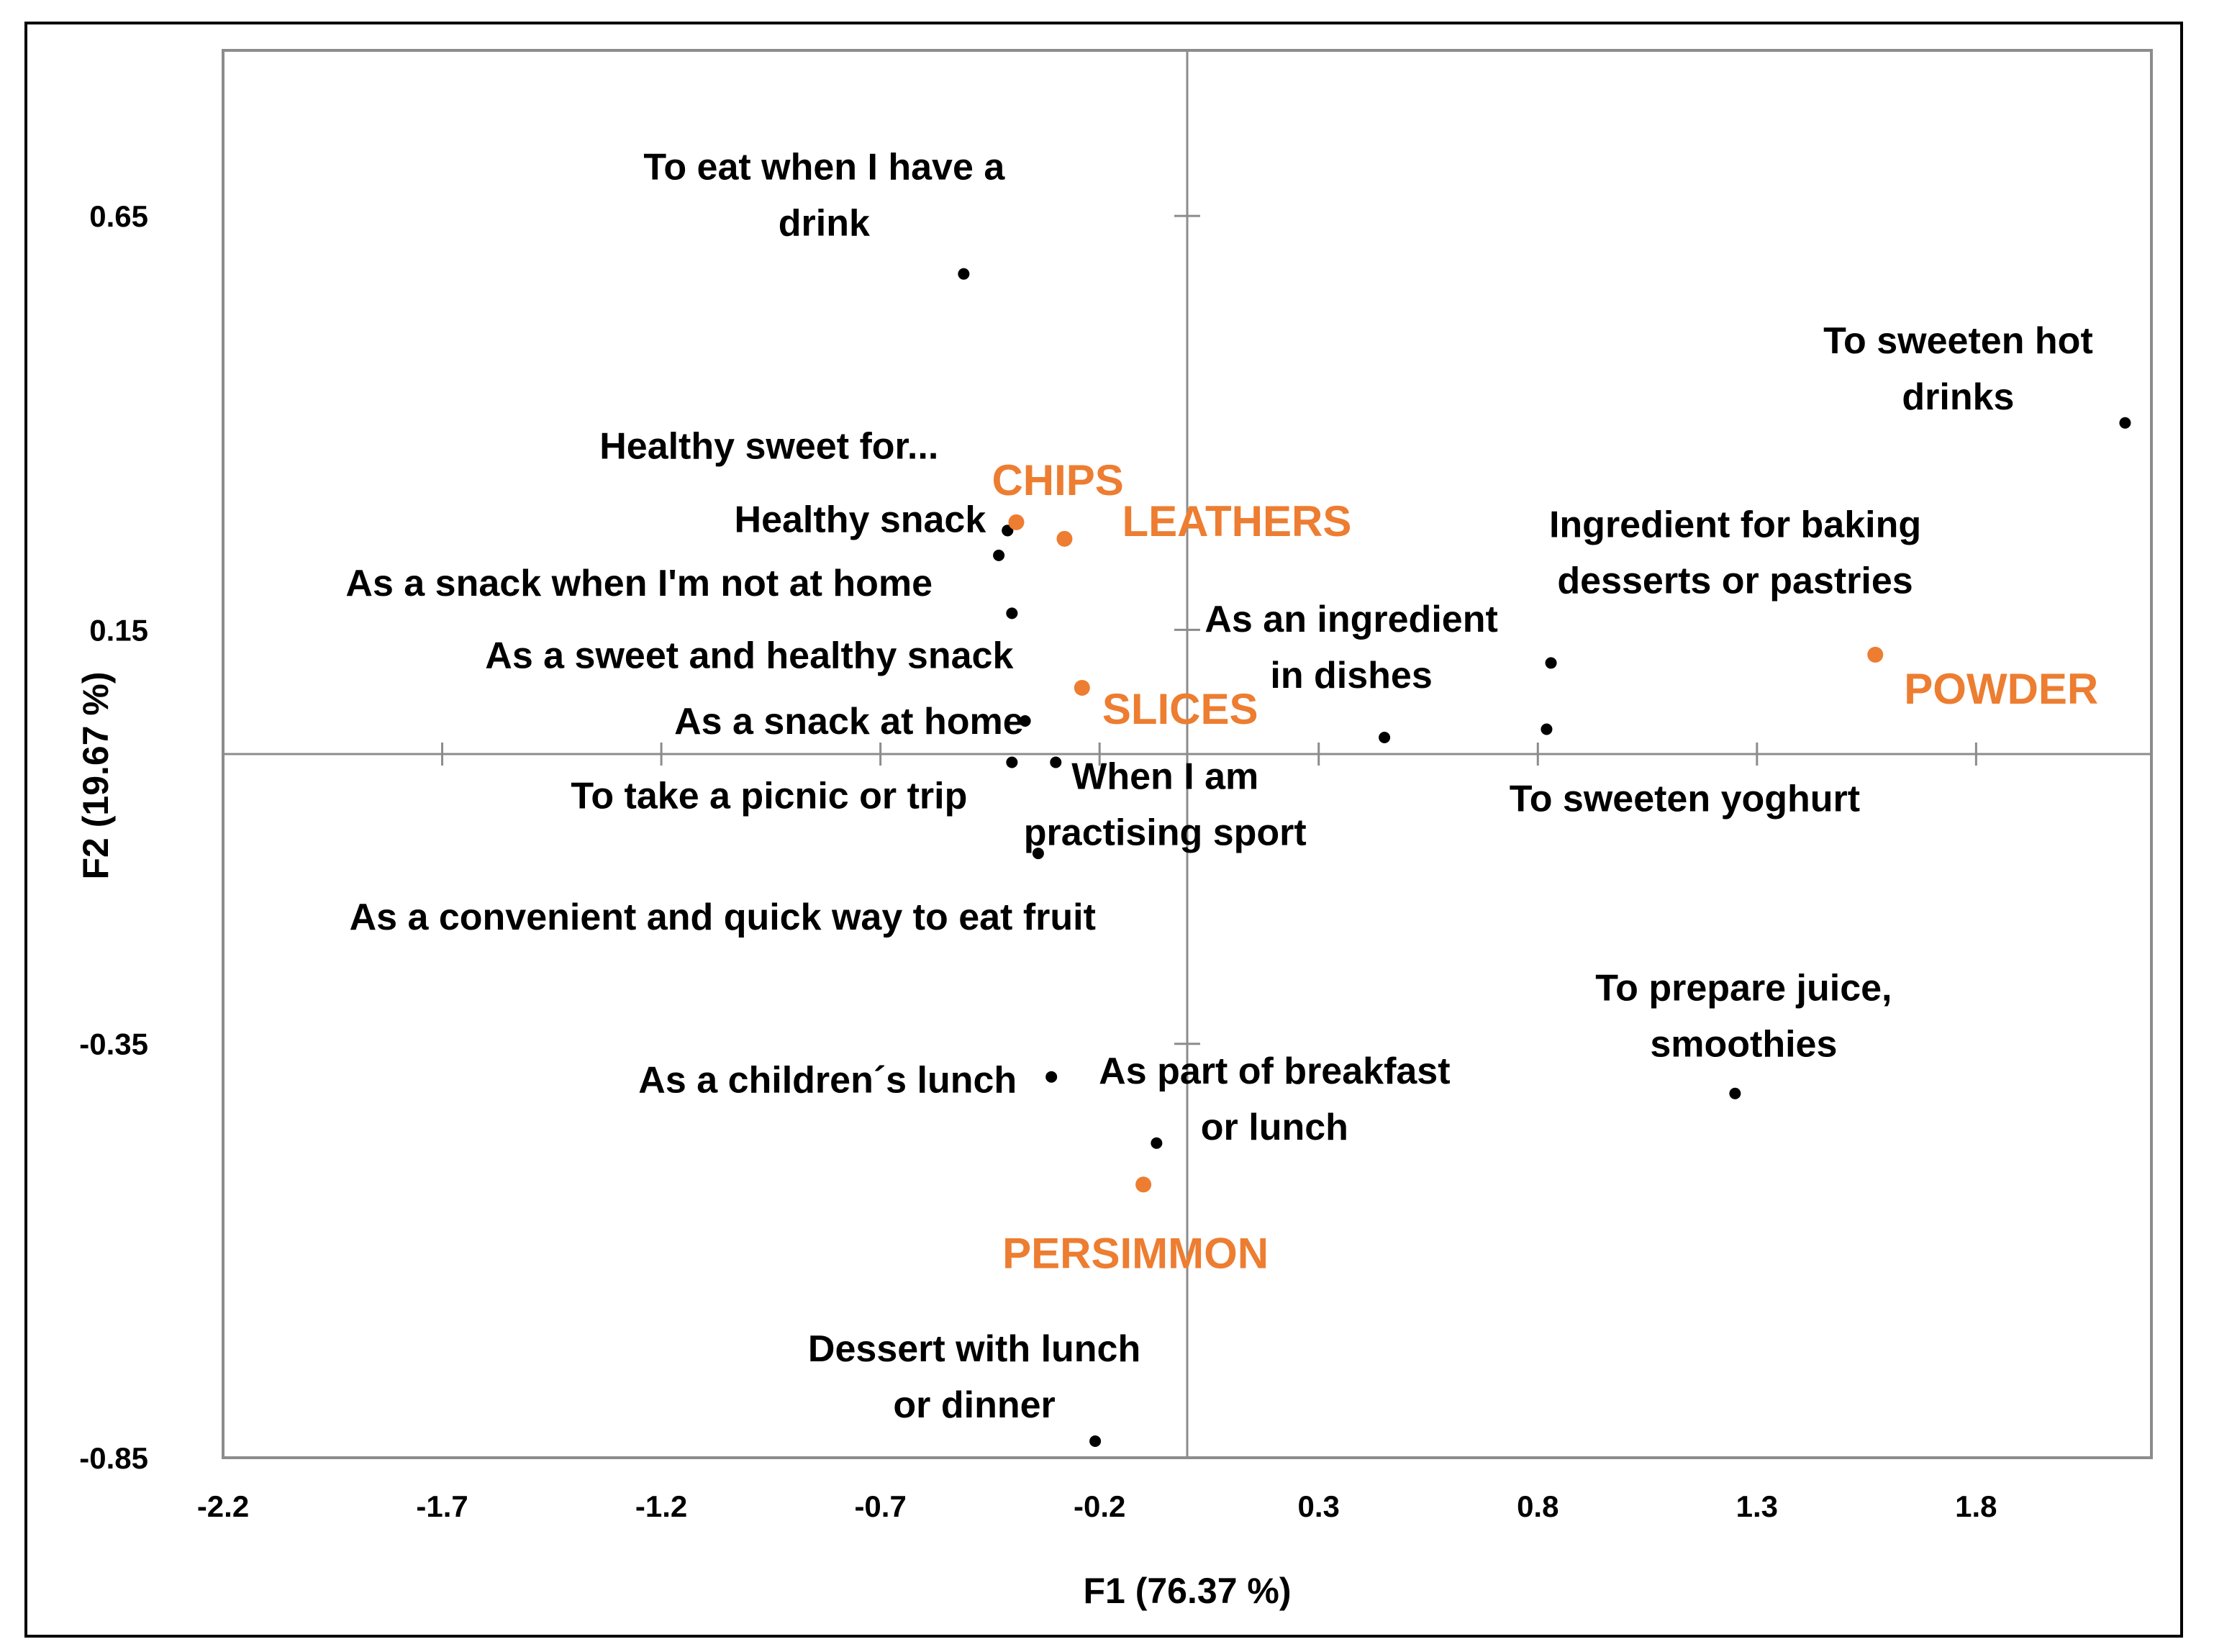 The image size is (2214, 1652). What do you see at coordinates (118, 630) in the screenshot?
I see `y-tick-label: 0.15` at bounding box center [118, 630].